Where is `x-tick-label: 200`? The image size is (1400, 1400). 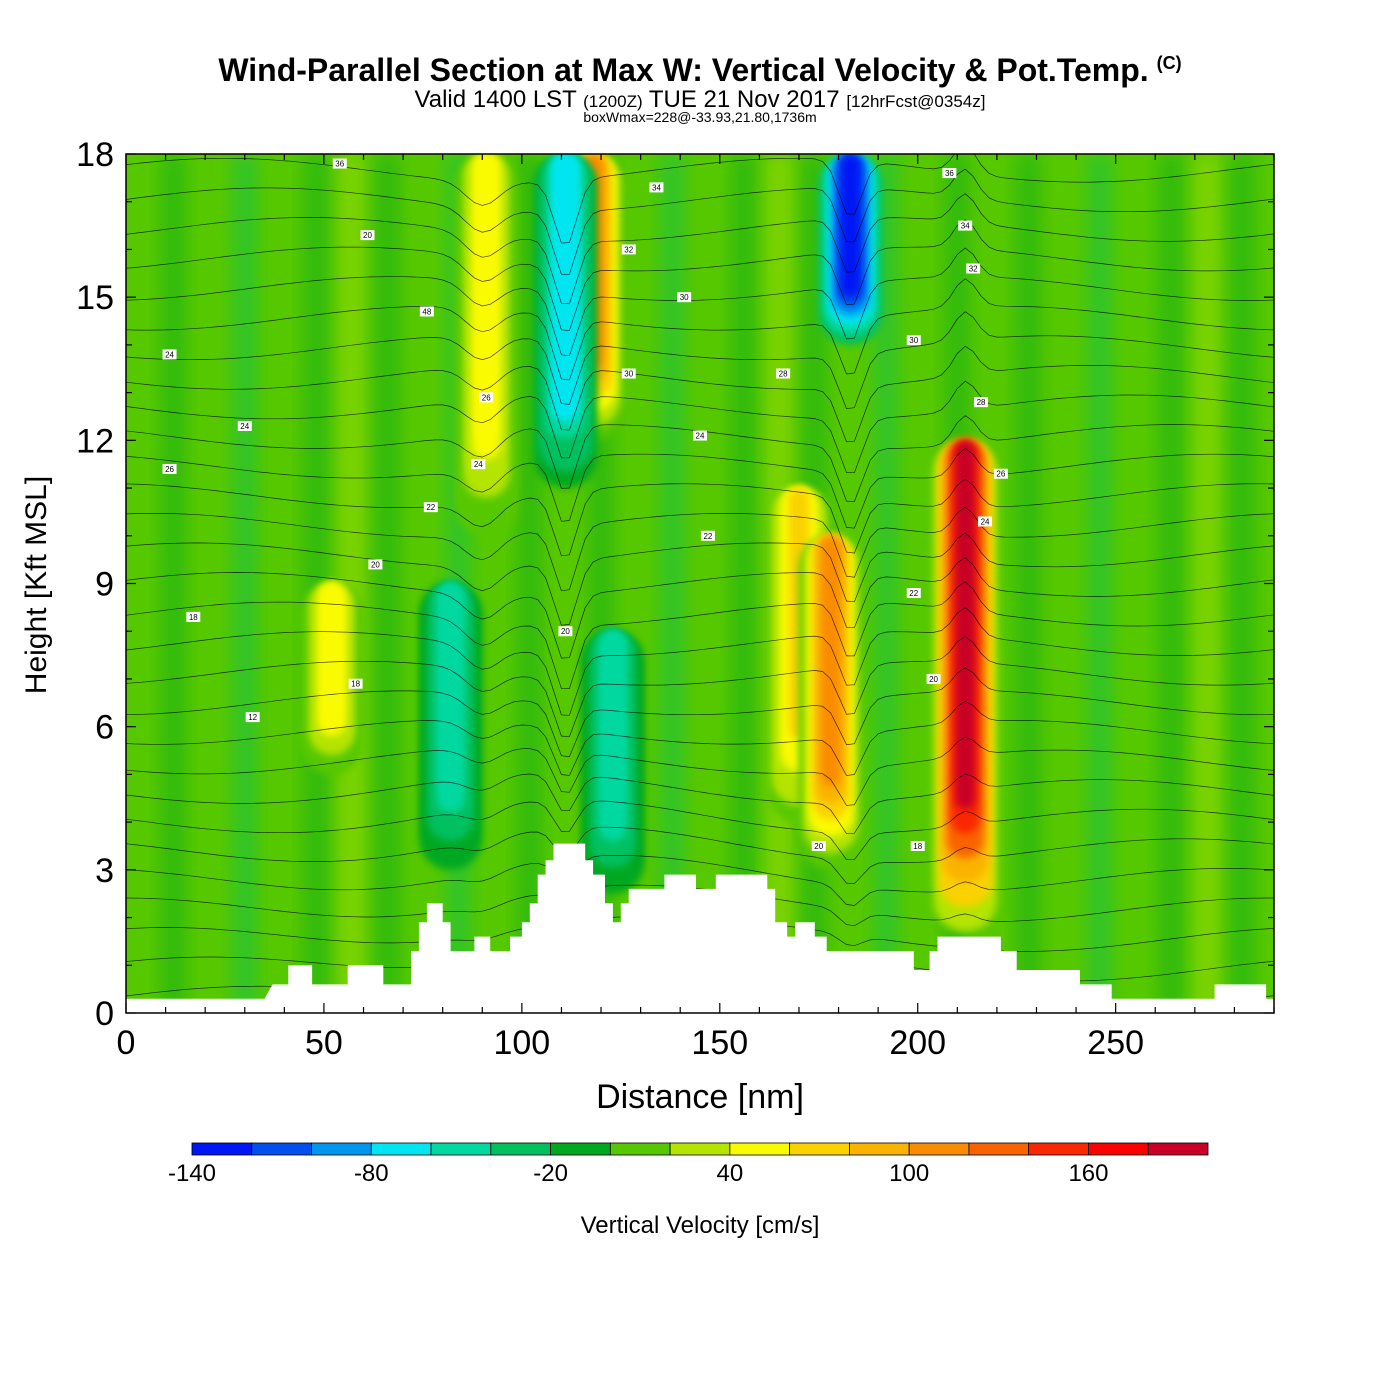
x-tick-label: 200 is located at coordinates (917, 1043).